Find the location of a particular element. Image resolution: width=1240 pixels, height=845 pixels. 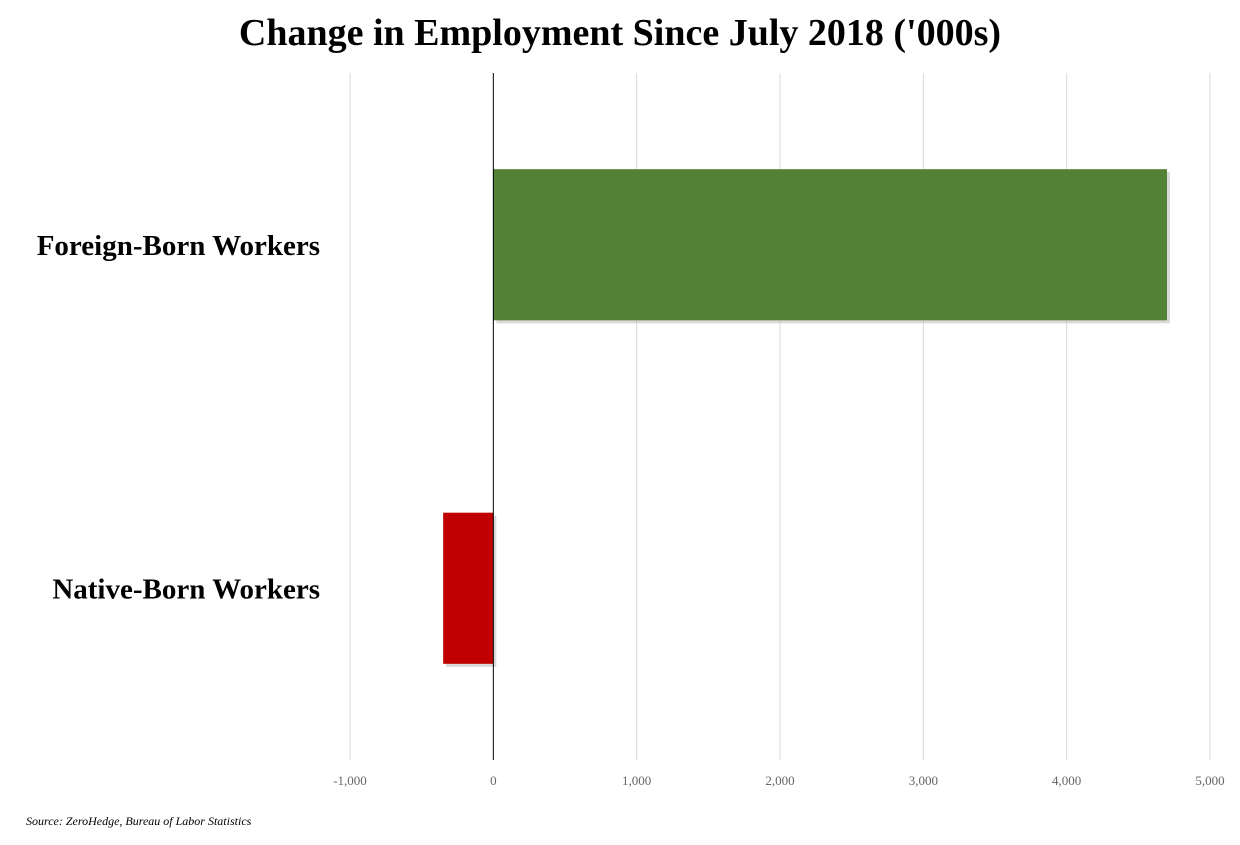

x-tick-label: 0 is located at coordinates (493, 780).